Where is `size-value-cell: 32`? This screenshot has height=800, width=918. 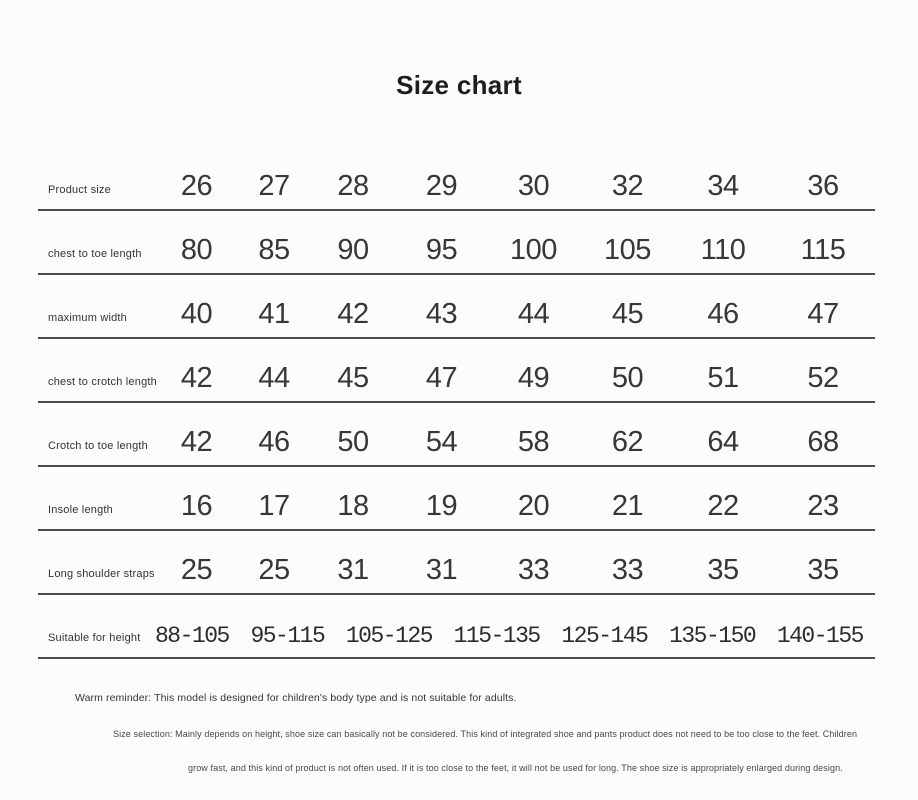
size-value-cell: 32 is located at coordinates (627, 186).